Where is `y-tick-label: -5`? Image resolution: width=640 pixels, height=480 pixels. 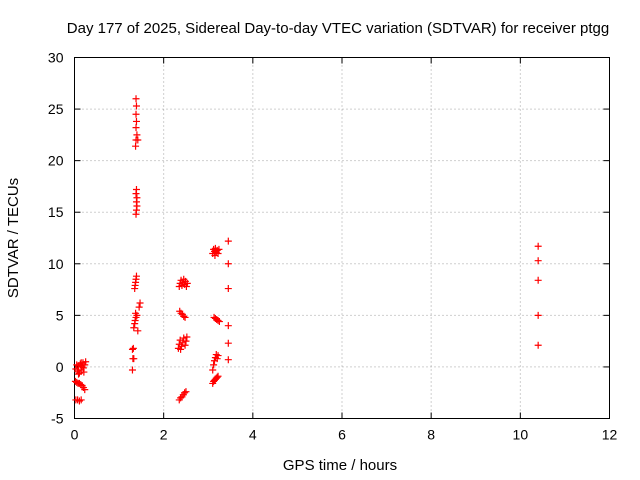
y-tick-label: -5 is located at coordinates (57, 419).